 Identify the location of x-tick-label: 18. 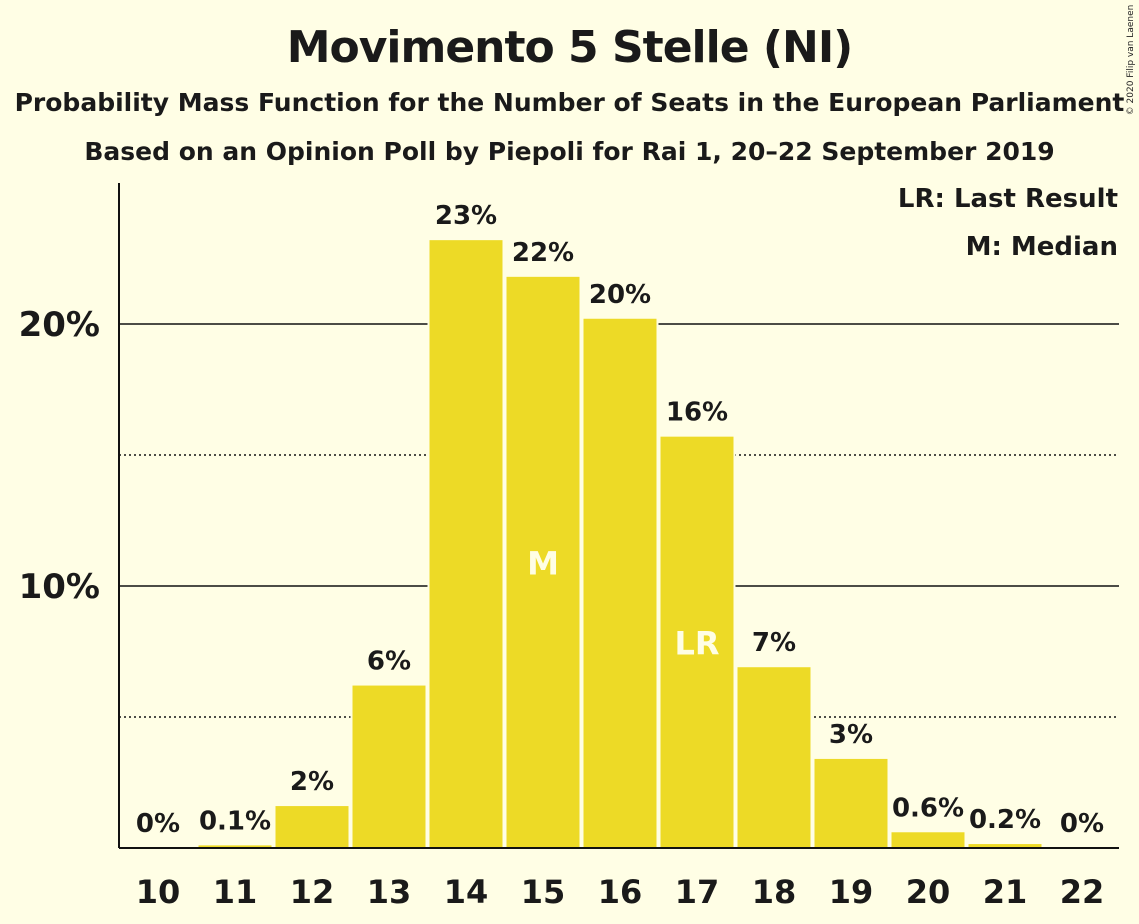
(774, 892).